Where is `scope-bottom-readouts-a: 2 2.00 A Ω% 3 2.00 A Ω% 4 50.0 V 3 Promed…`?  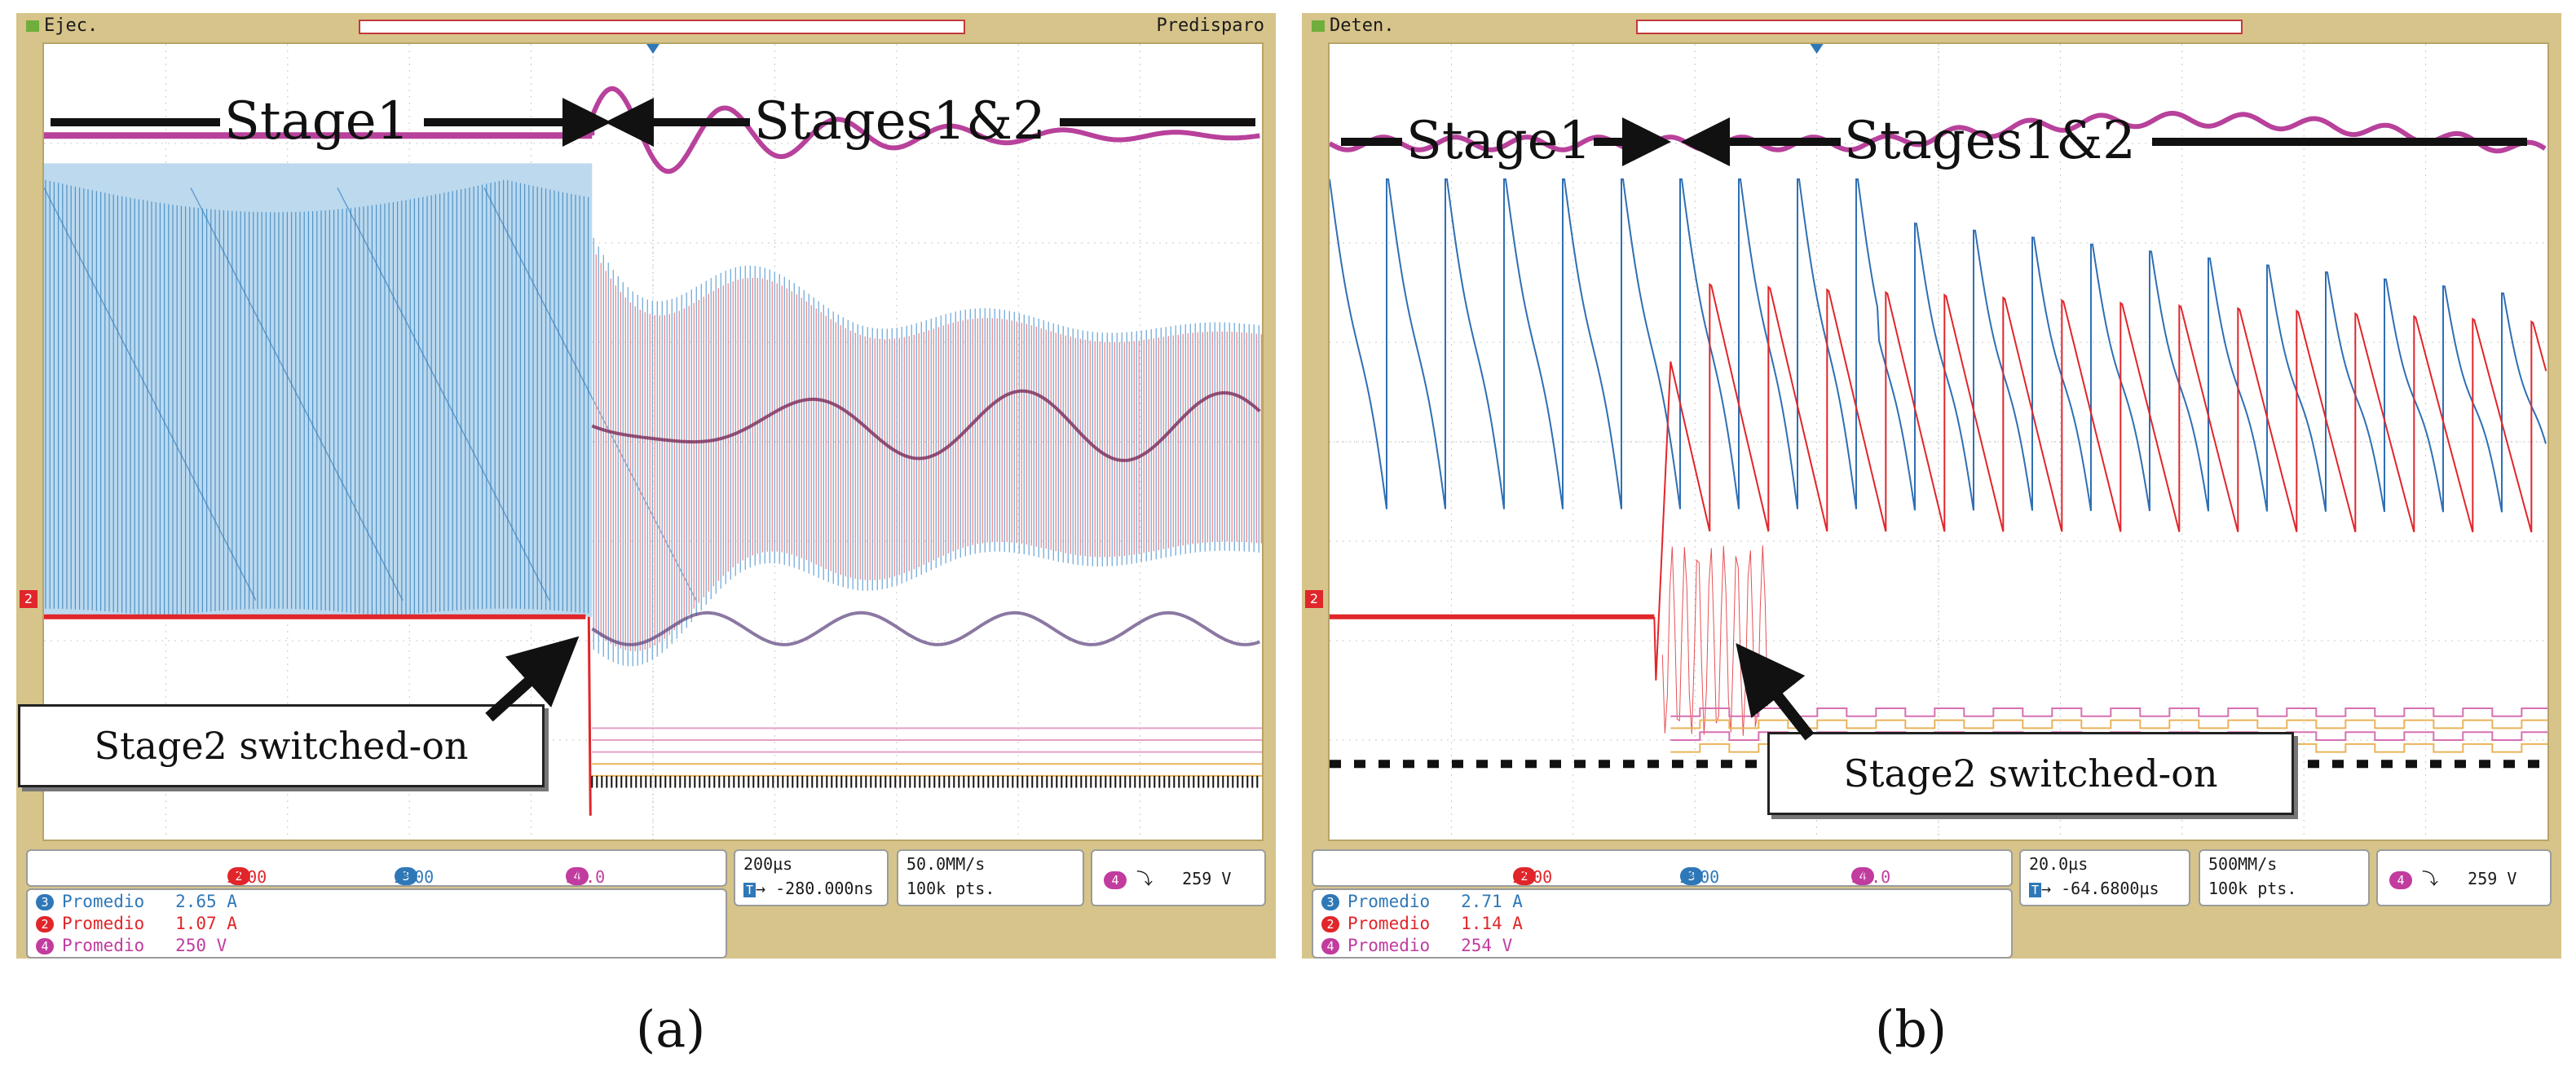 scope-bottom-readouts-a: 2 2.00 A Ω% 3 2.00 A Ω% 4 50.0 V 3 Promed… is located at coordinates (646, 900).